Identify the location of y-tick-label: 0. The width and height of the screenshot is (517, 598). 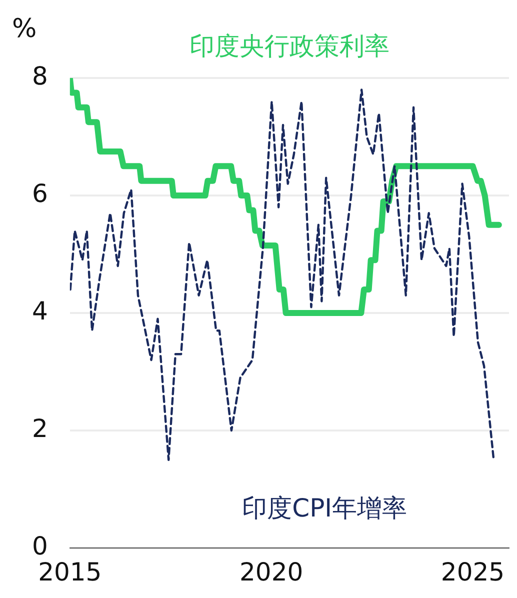
(40, 546).